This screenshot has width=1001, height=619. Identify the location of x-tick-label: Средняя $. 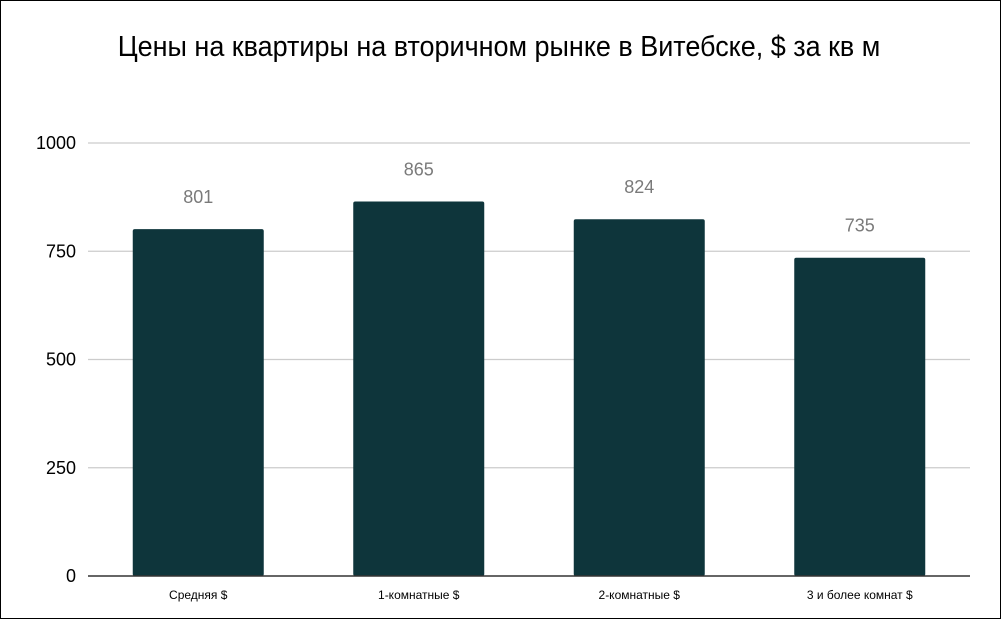
(198, 595).